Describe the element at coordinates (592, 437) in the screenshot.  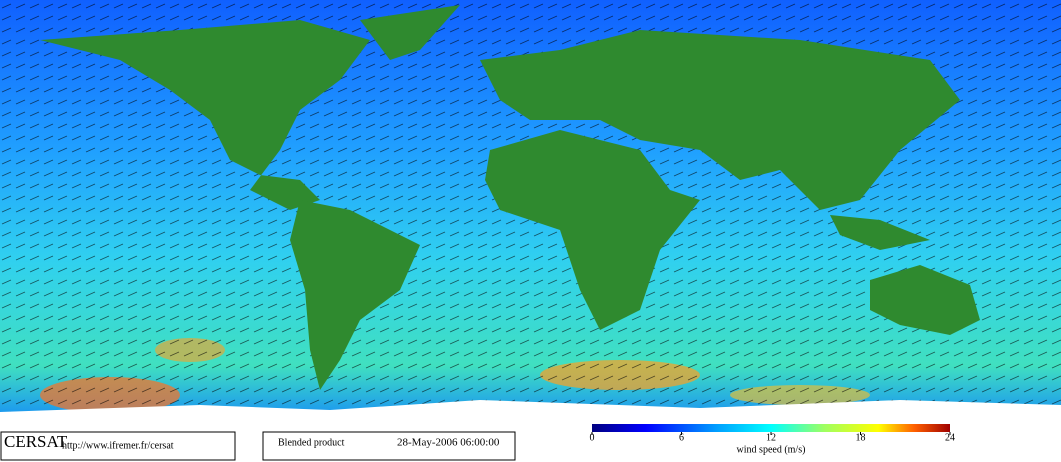
I see `colorbar-tick-label: 0` at that location.